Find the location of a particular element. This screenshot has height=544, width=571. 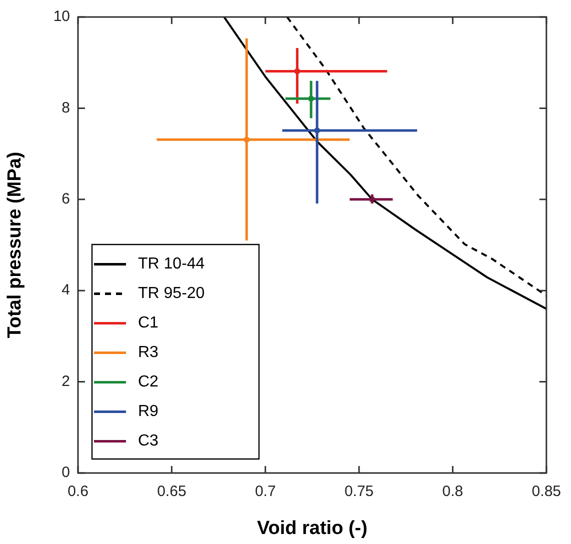

y-axis-title: Total pressure (MPa) is located at coordinates (15, 245).